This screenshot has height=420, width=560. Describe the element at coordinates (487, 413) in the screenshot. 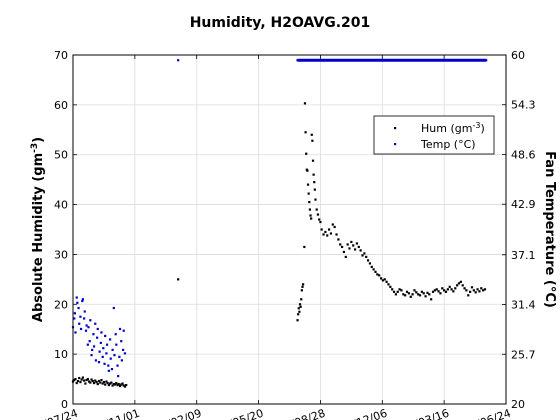

I see `x-tick-label: 19/06/24` at that location.